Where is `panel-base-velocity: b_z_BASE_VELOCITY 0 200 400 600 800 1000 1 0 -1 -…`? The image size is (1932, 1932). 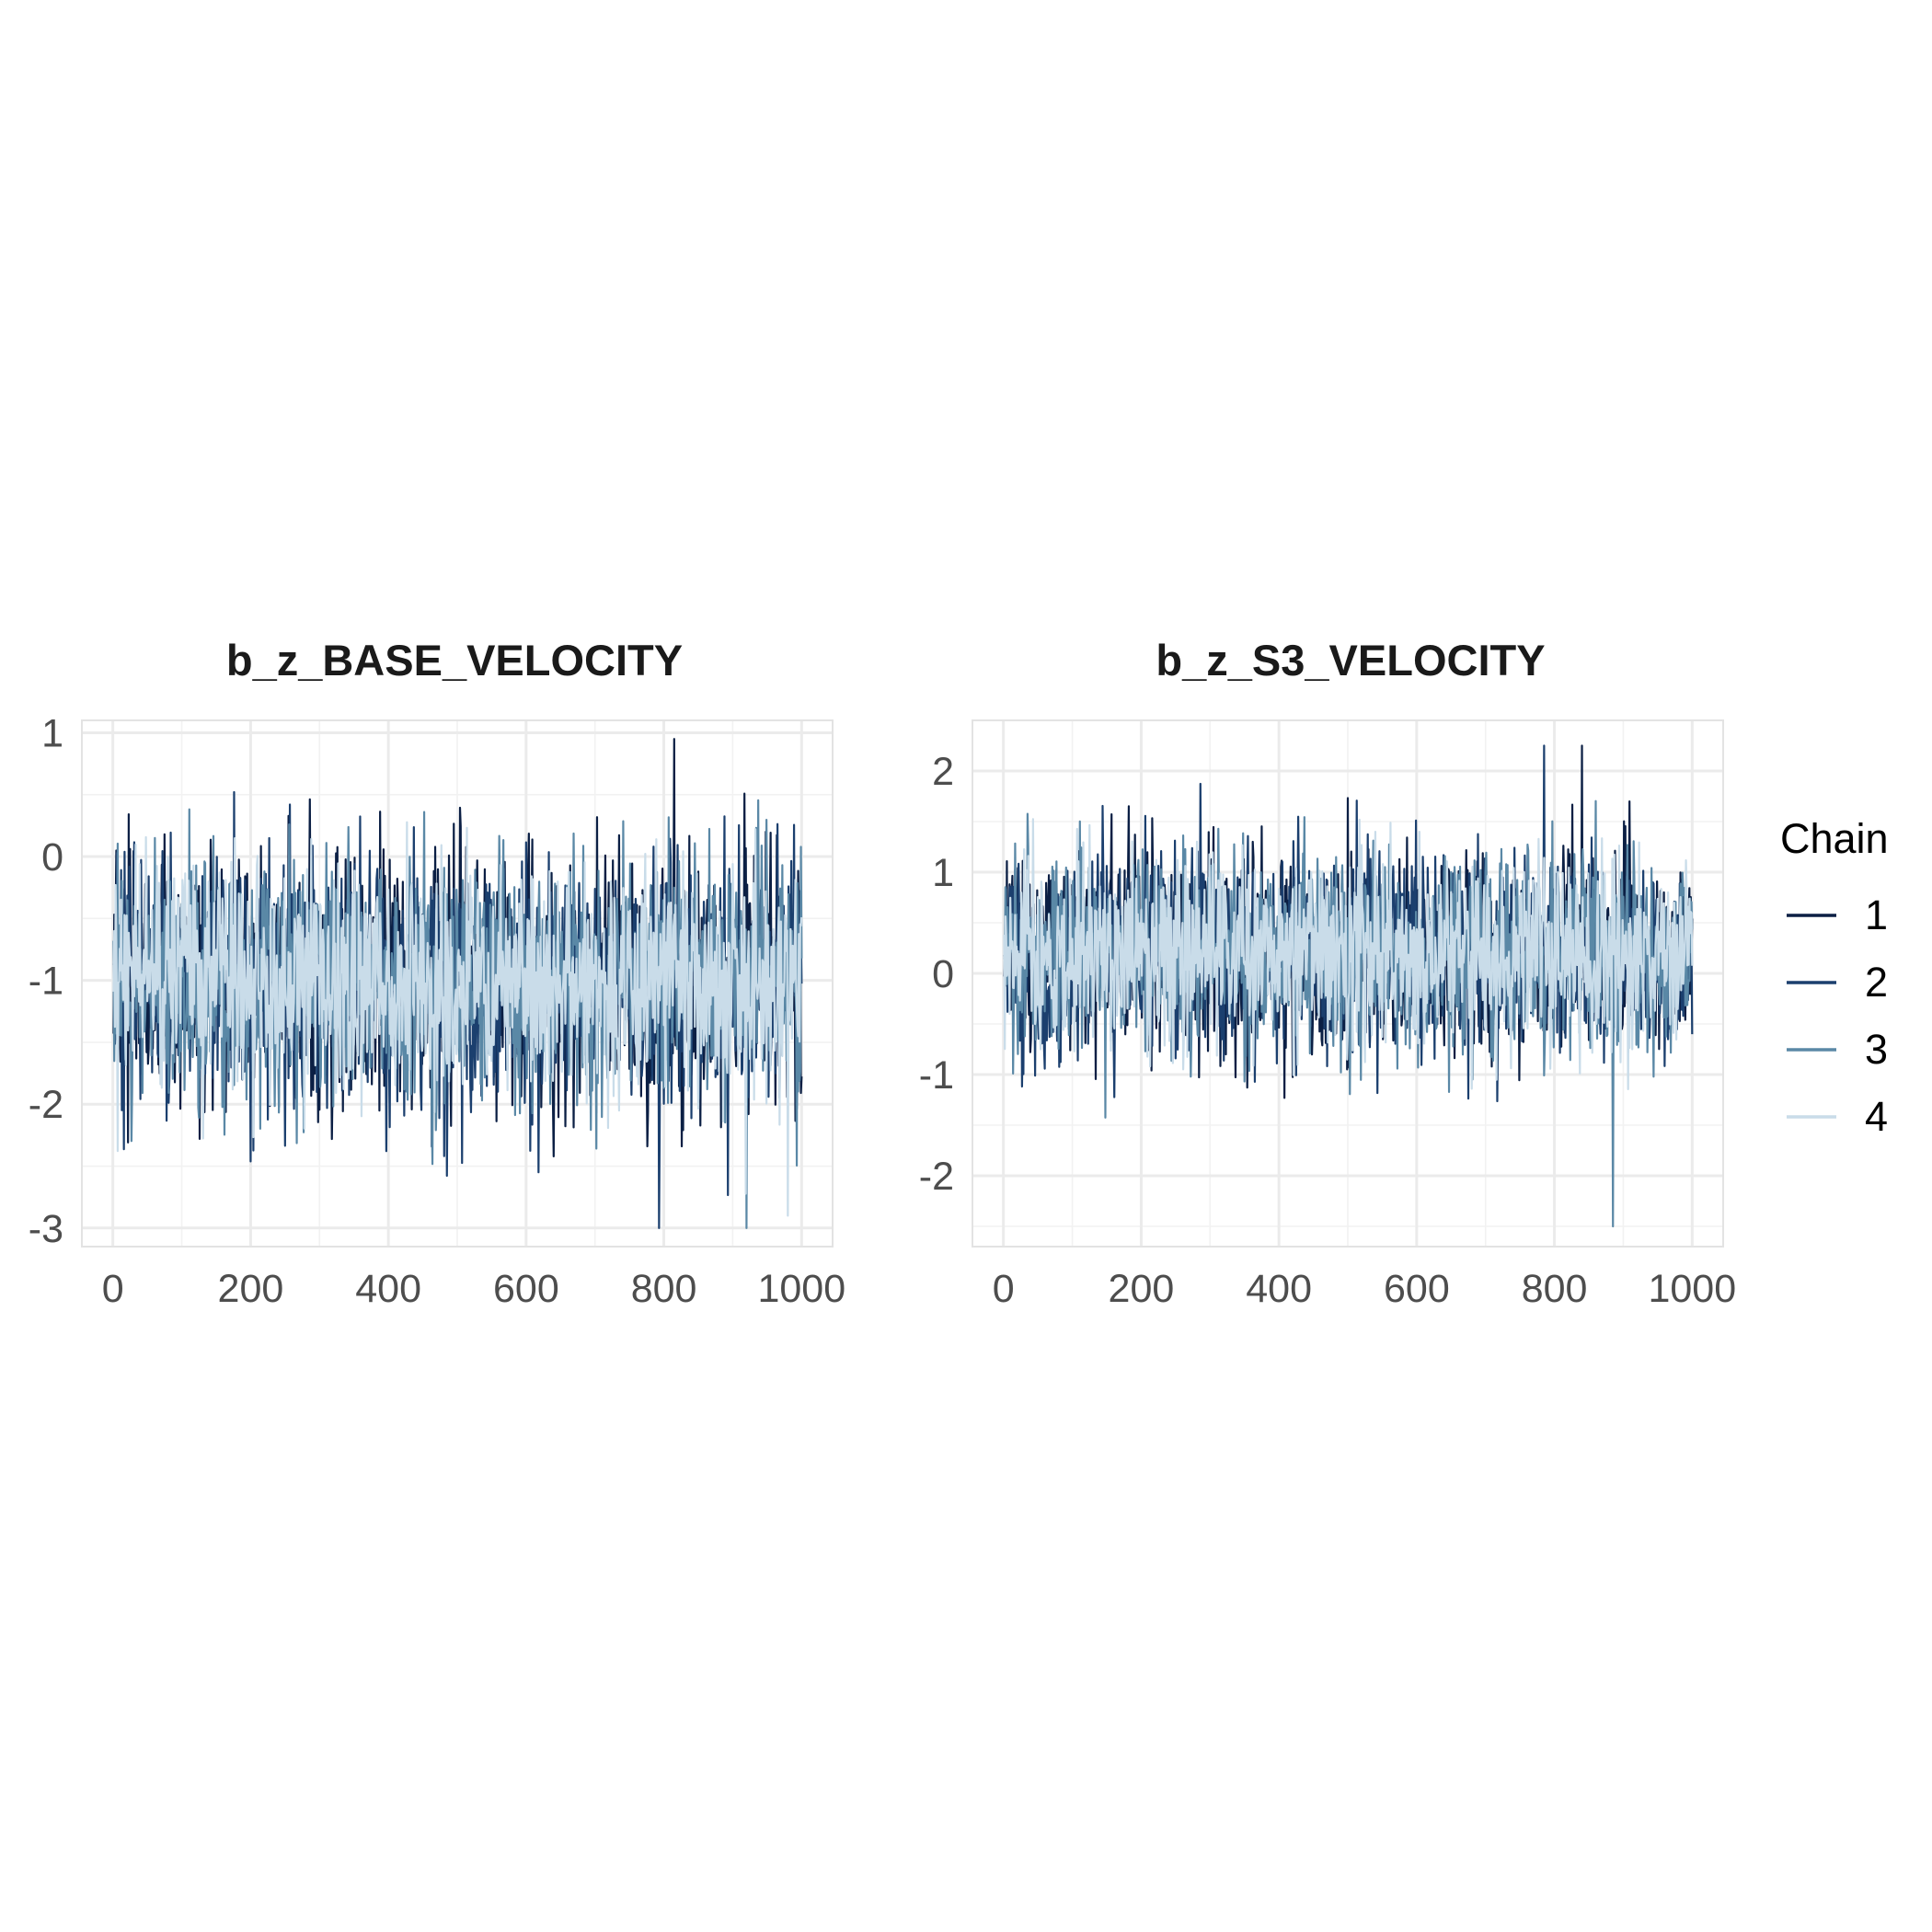
panel-base-velocity: b_z_BASE_VELOCITY 0 200 400 600 800 1000 1 0 -1 -… is located at coordinates (437, 974).